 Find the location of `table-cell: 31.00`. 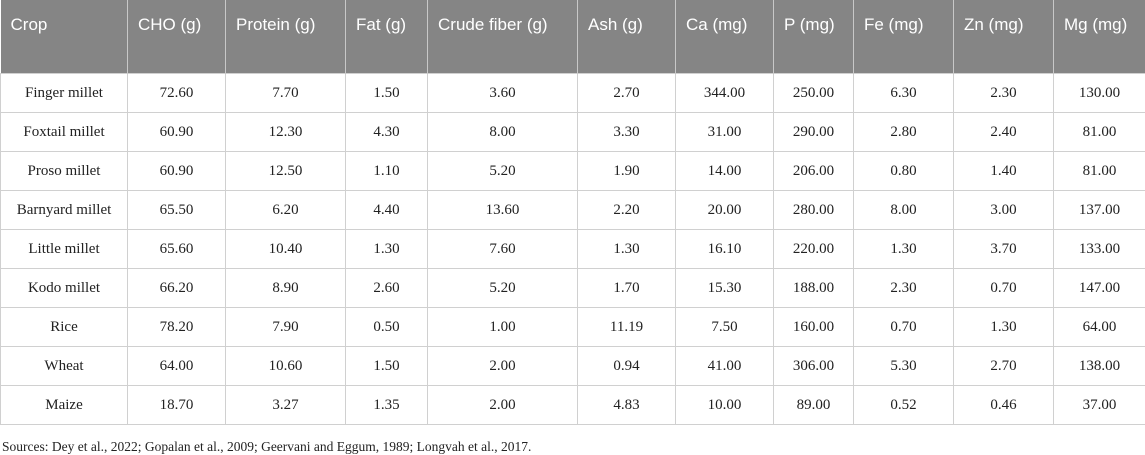

table-cell: 31.00 is located at coordinates (724, 132).